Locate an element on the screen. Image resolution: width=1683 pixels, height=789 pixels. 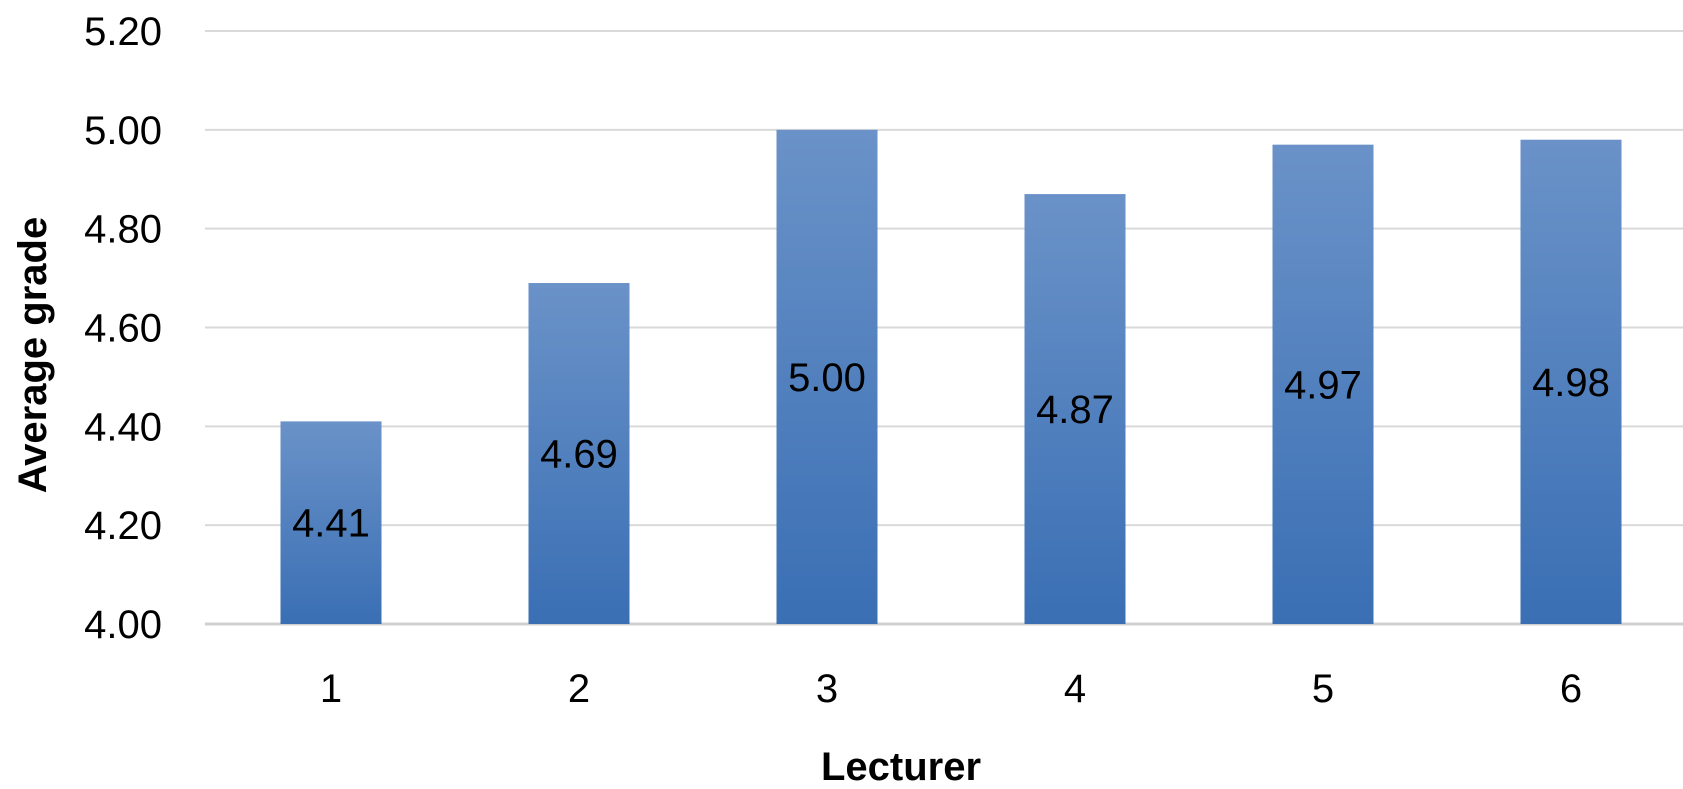
y-tick-label: 4.60 is located at coordinates (123, 329).